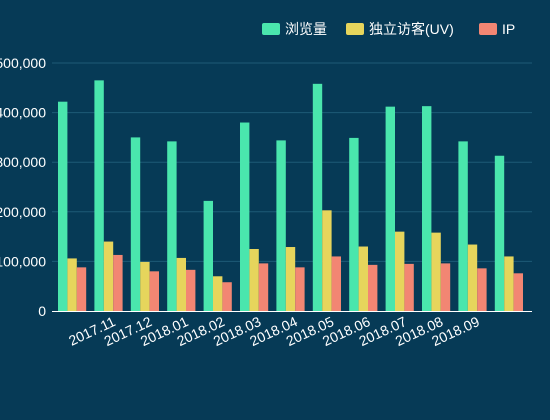  Describe the element at coordinates (23, 63) in the screenshot. I see `y-tick-label: 500,000` at that location.